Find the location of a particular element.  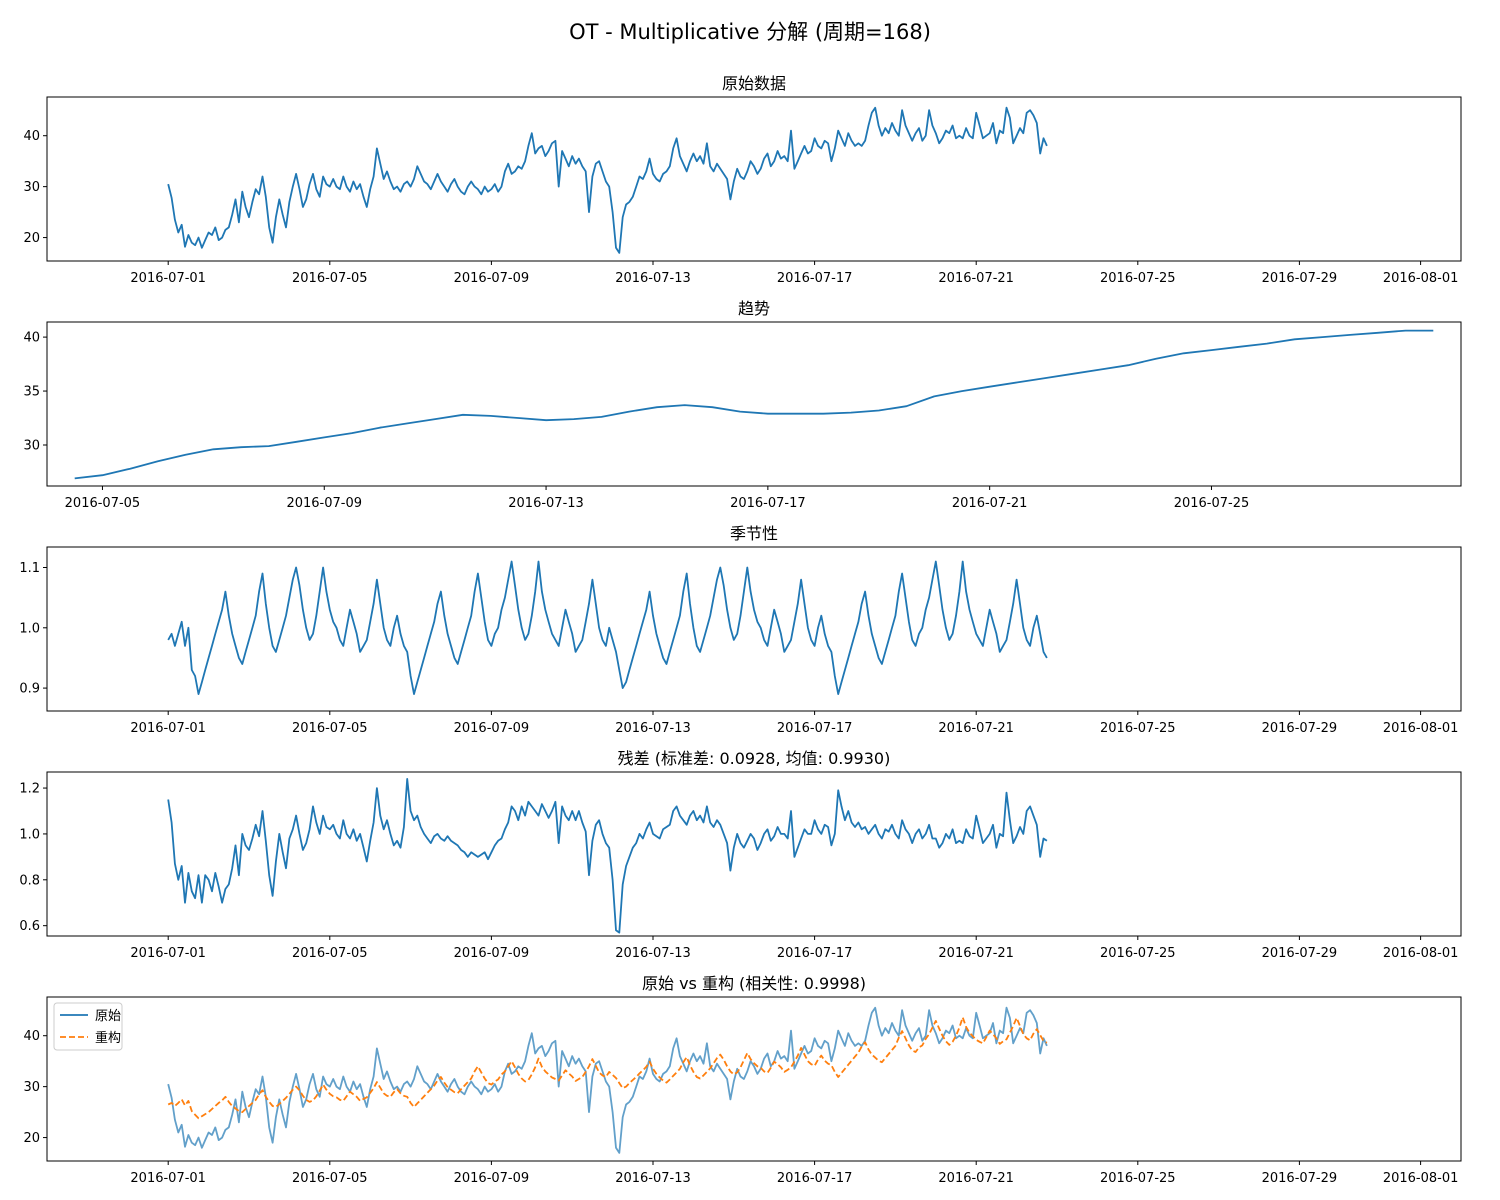

y-tick-label: 35 is located at coordinates (31, 392).